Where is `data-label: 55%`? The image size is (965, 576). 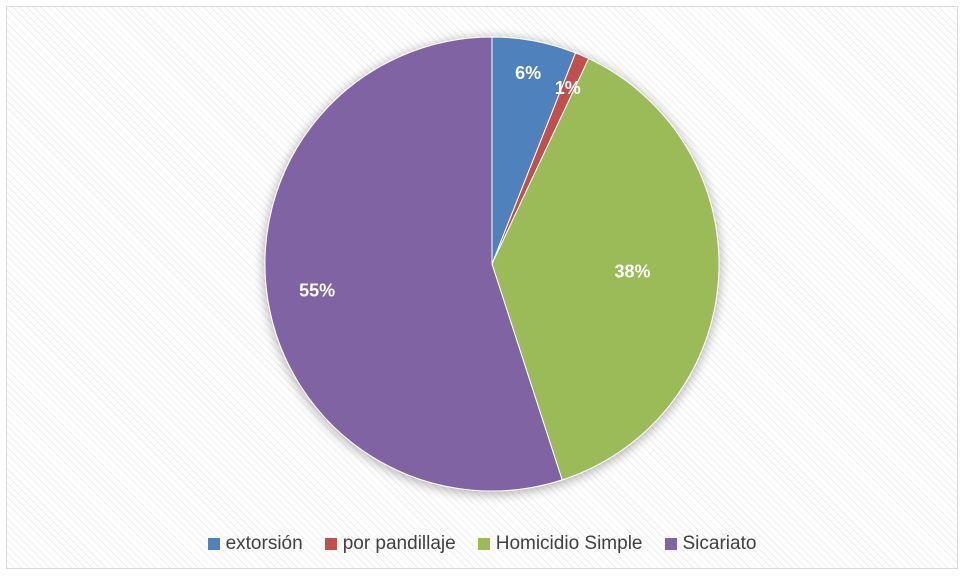 data-label: 55% is located at coordinates (317, 290).